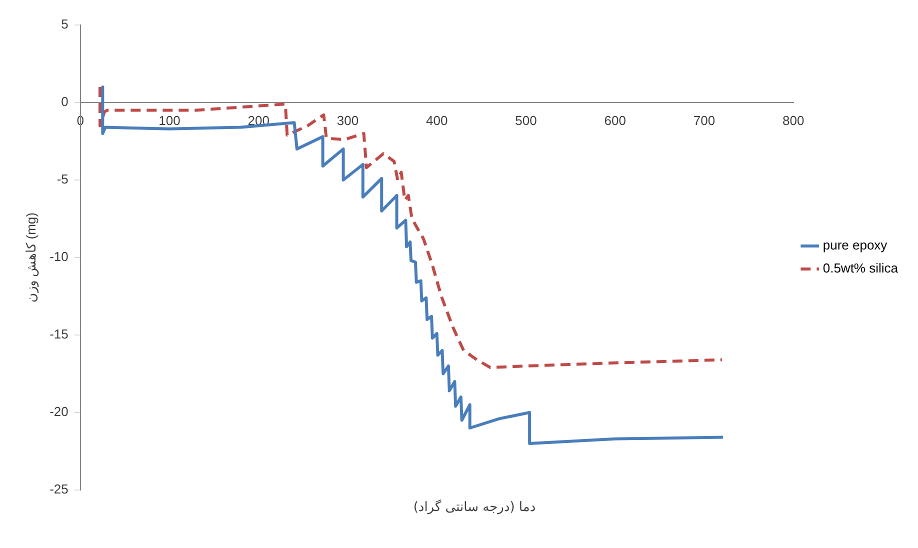 Image resolution: width=918 pixels, height=548 pixels. Describe the element at coordinates (793, 120) in the screenshot. I see `x-tick-label: 800` at that location.